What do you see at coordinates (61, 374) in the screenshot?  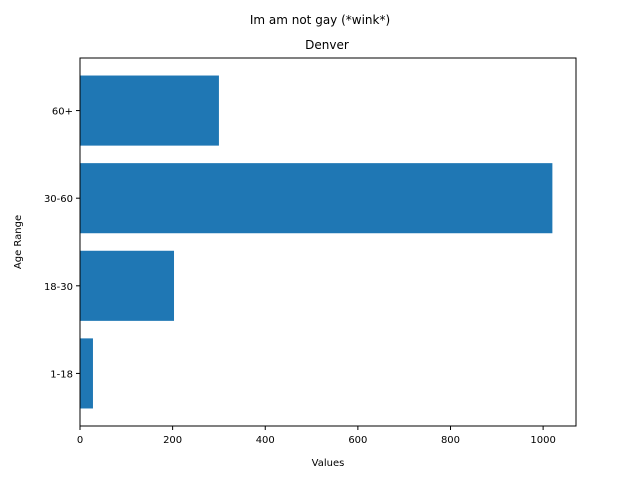 I see `y-tick-label: 1-18` at bounding box center [61, 374].